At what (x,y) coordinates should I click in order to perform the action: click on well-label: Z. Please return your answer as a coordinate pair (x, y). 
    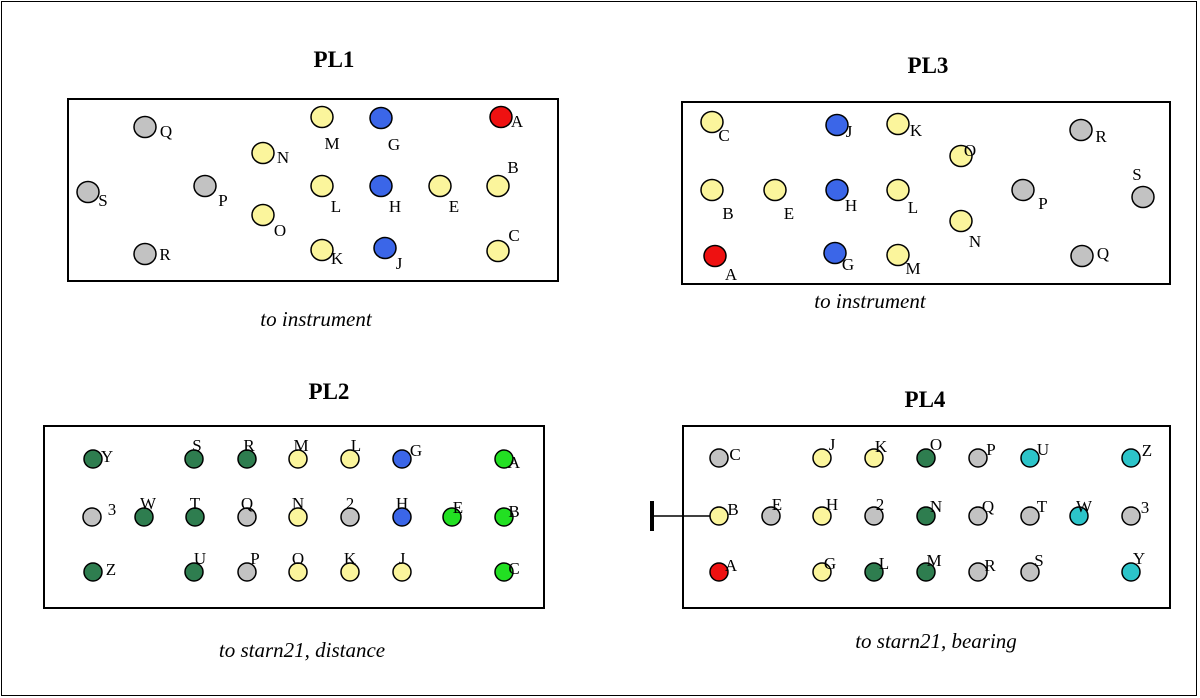
    Looking at the image, I should click on (111, 569).